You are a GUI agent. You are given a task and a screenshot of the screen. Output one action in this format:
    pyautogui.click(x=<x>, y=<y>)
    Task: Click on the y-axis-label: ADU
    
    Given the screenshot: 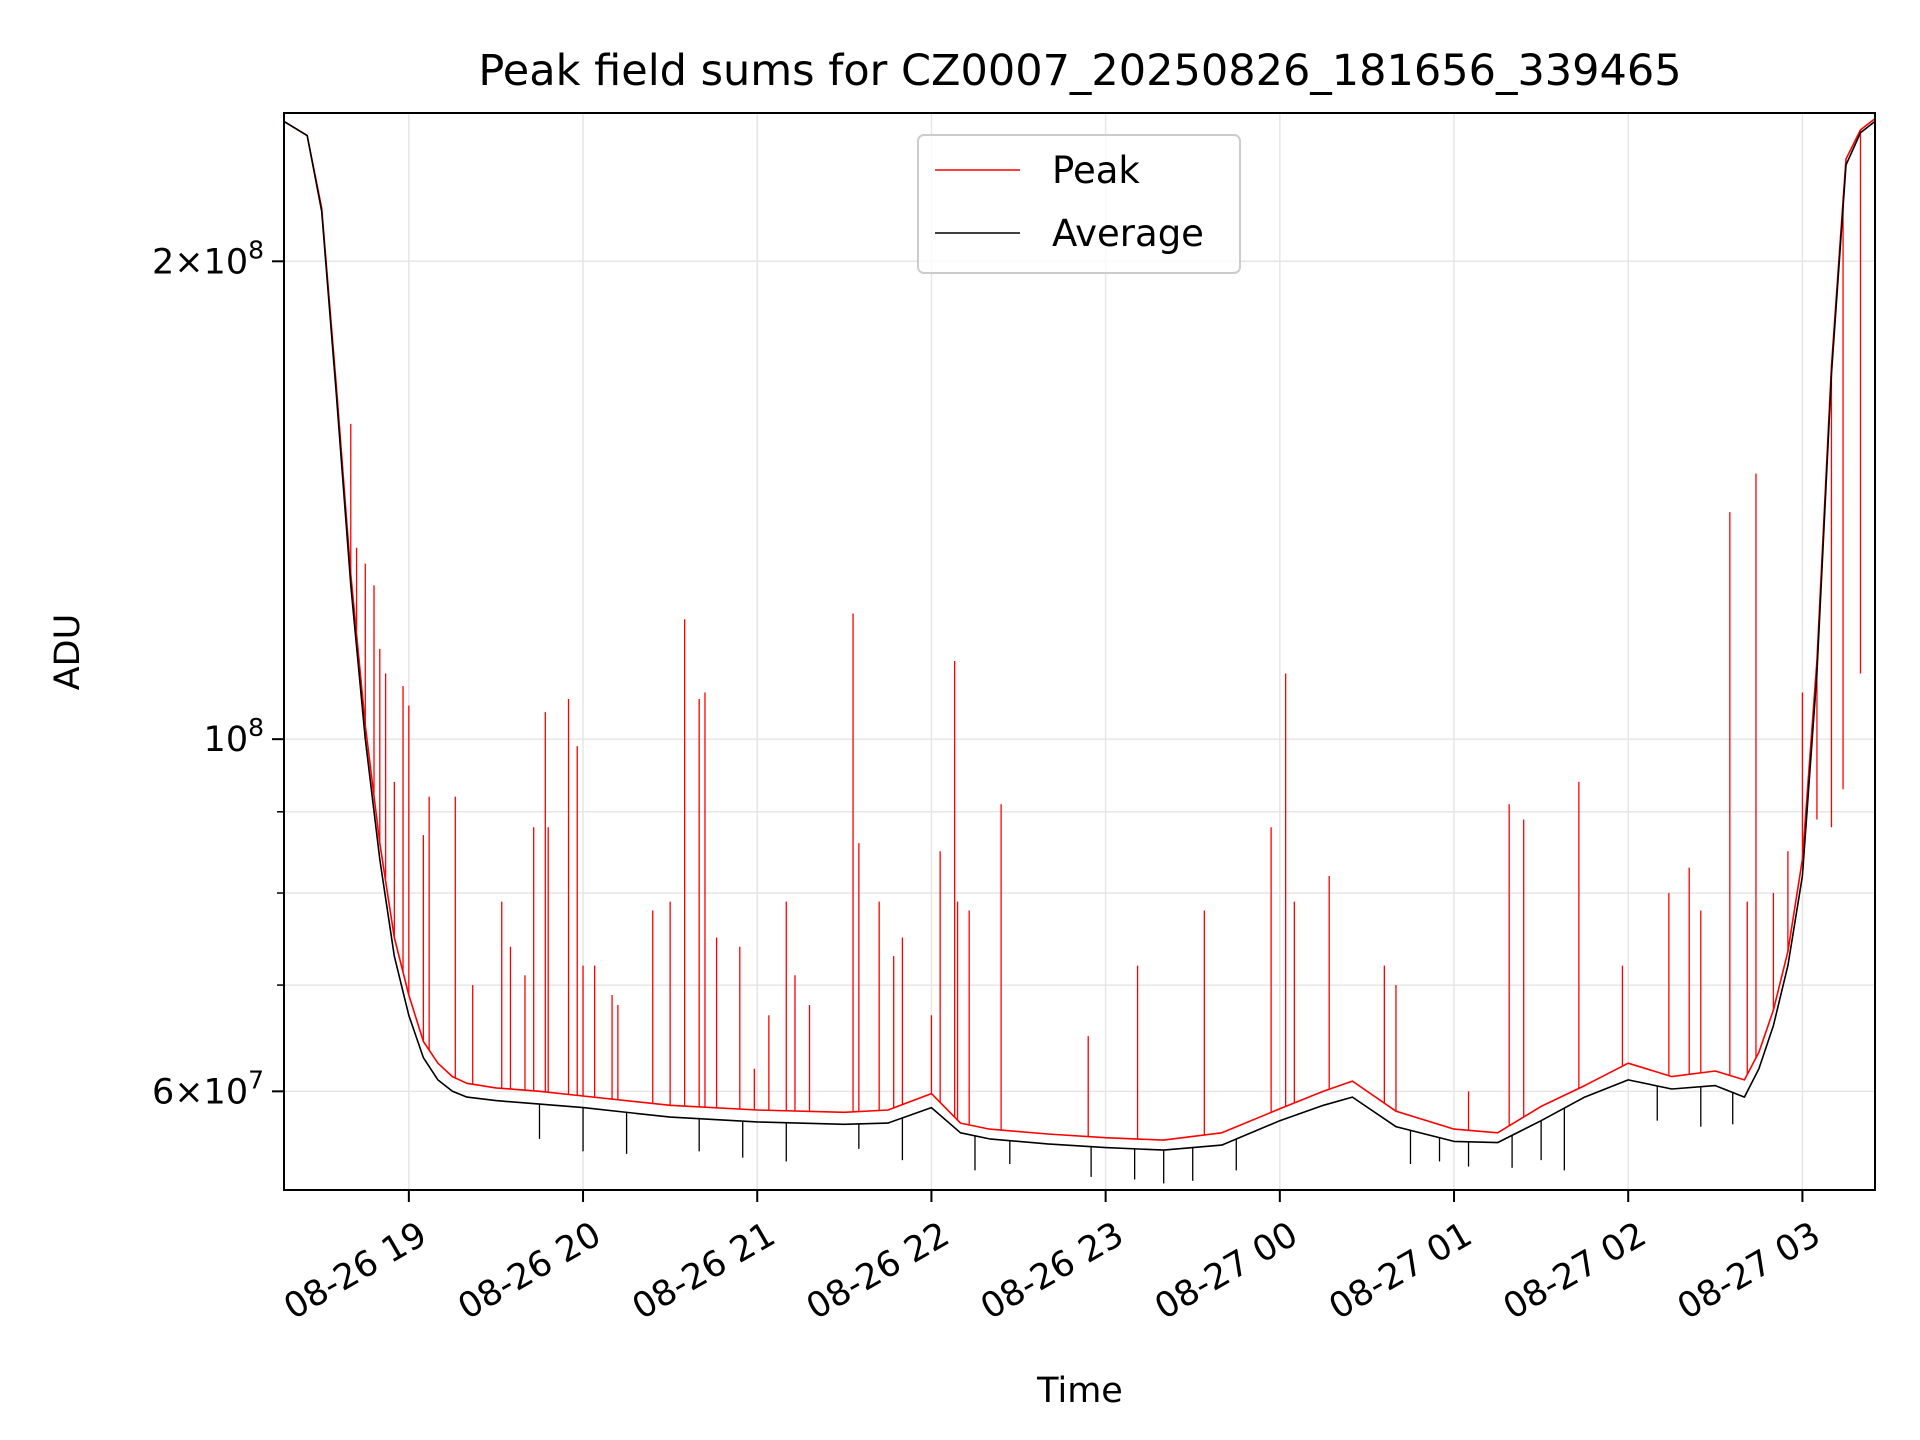 What is the action you would take?
    pyautogui.click(x=68, y=652)
    